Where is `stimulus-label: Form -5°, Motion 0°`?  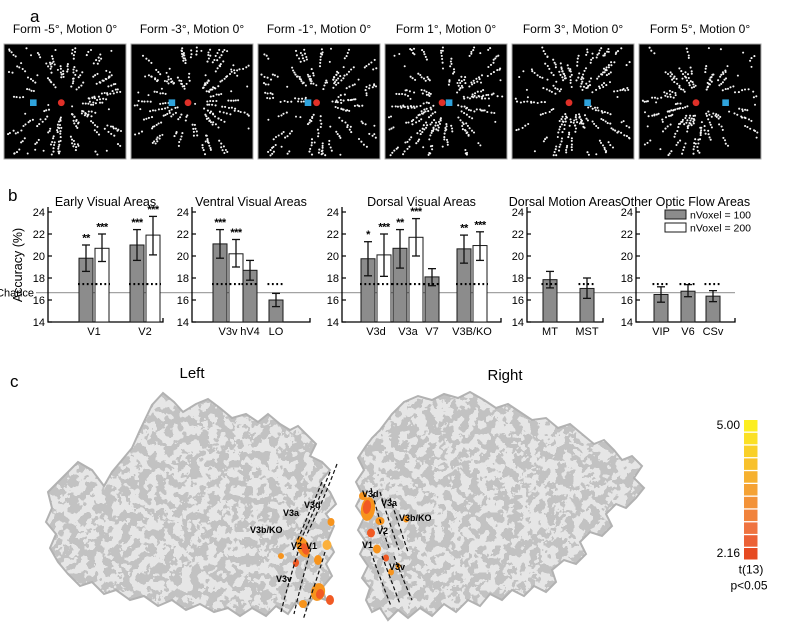
stimulus-label: Form -5°, Motion 0° is located at coordinates (65, 29).